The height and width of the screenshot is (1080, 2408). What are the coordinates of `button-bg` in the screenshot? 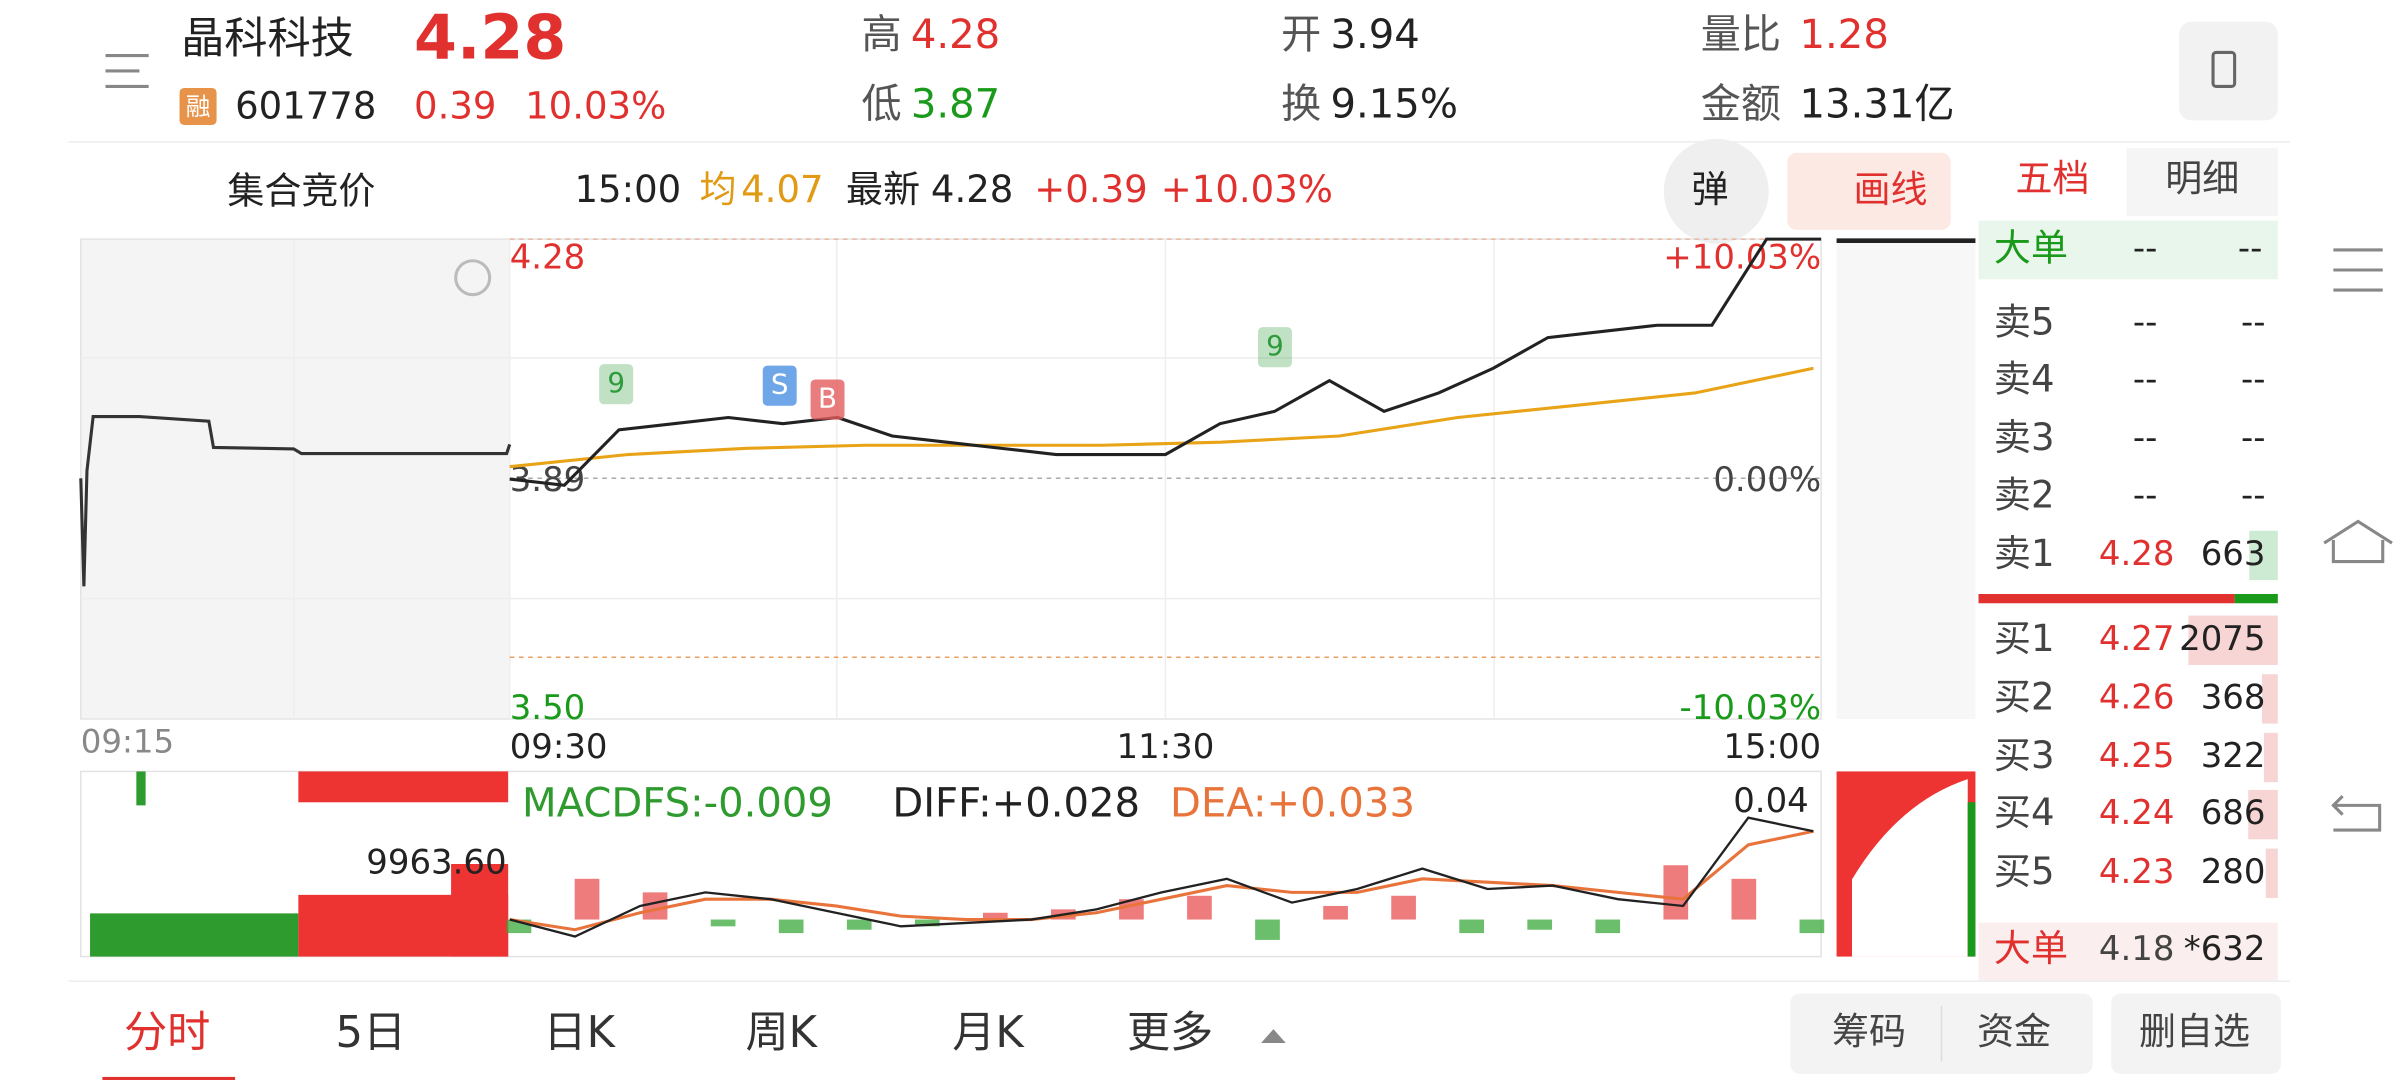 It's located at (2196, 1033).